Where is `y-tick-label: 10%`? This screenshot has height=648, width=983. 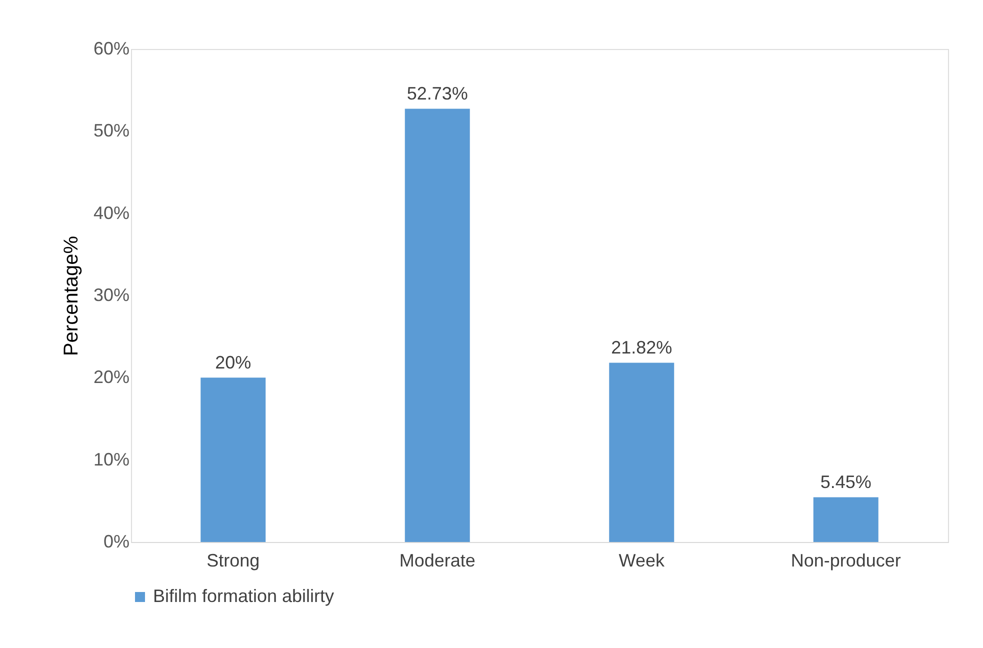
y-tick-label: 10% is located at coordinates (111, 459).